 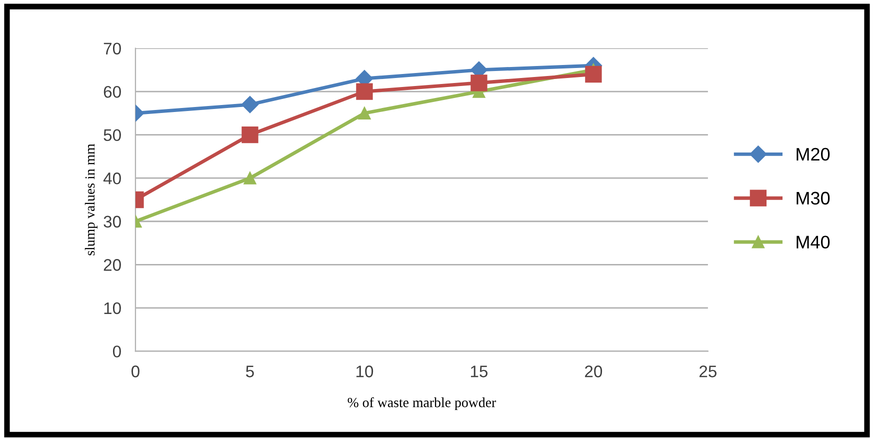 I want to click on y-tick-label: 50, so click(x=112, y=135).